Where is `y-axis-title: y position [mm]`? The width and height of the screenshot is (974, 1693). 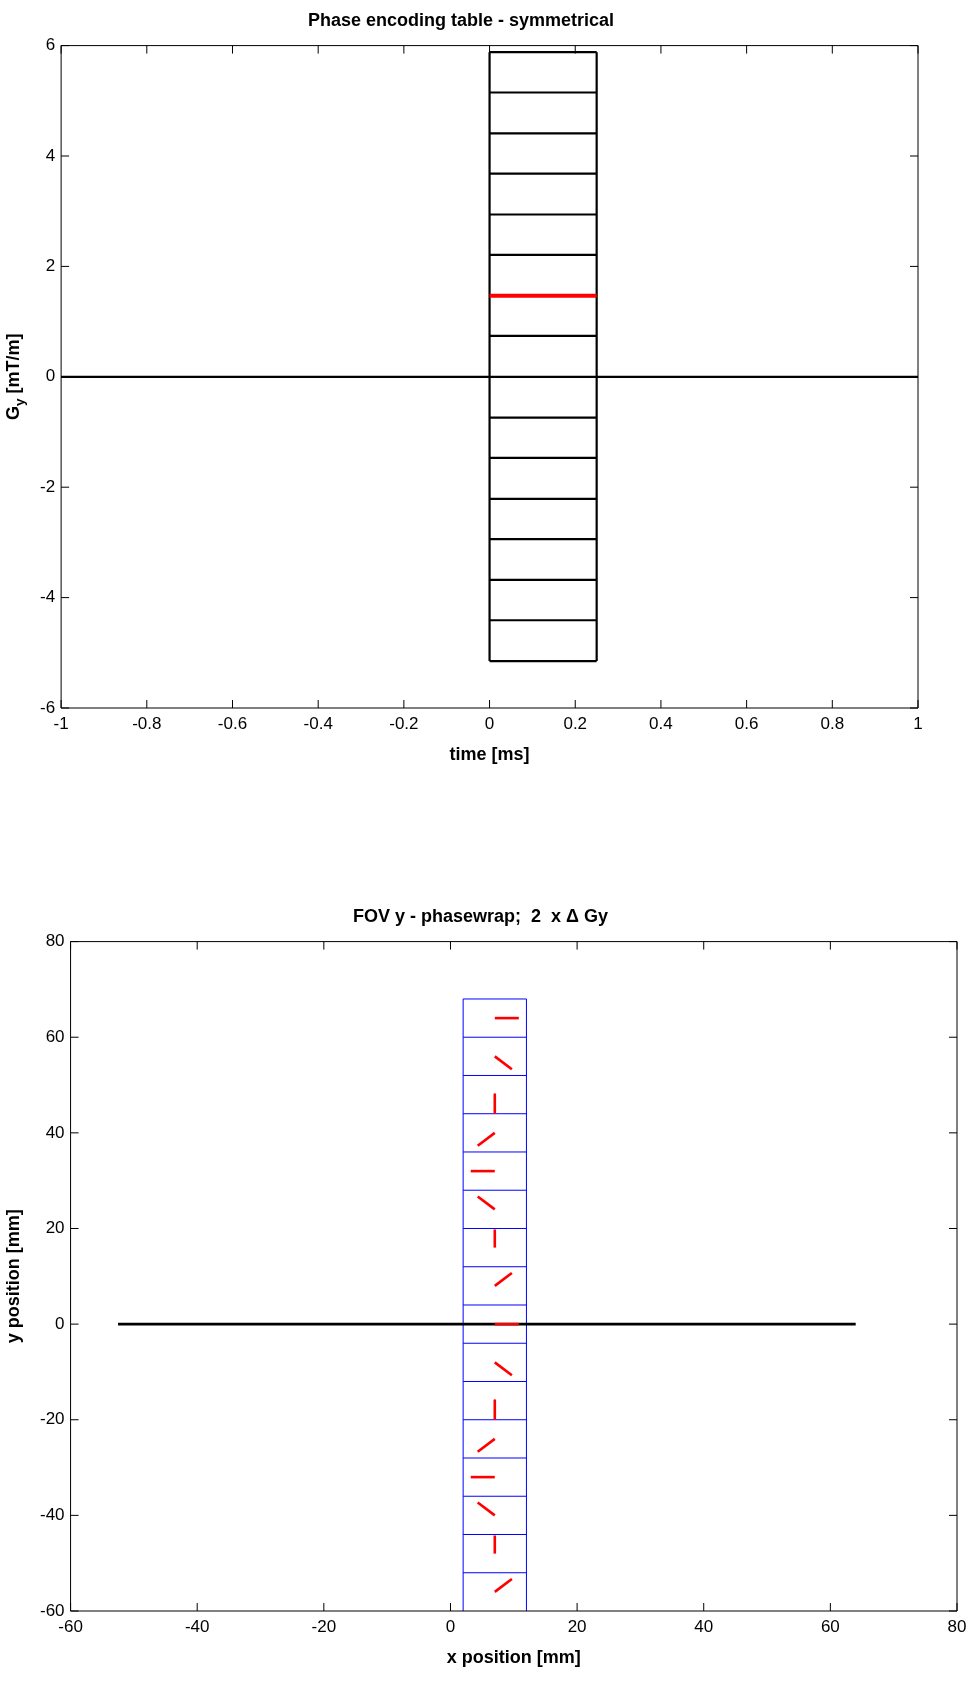
y-axis-title: y position [mm] is located at coordinates (12, 1276).